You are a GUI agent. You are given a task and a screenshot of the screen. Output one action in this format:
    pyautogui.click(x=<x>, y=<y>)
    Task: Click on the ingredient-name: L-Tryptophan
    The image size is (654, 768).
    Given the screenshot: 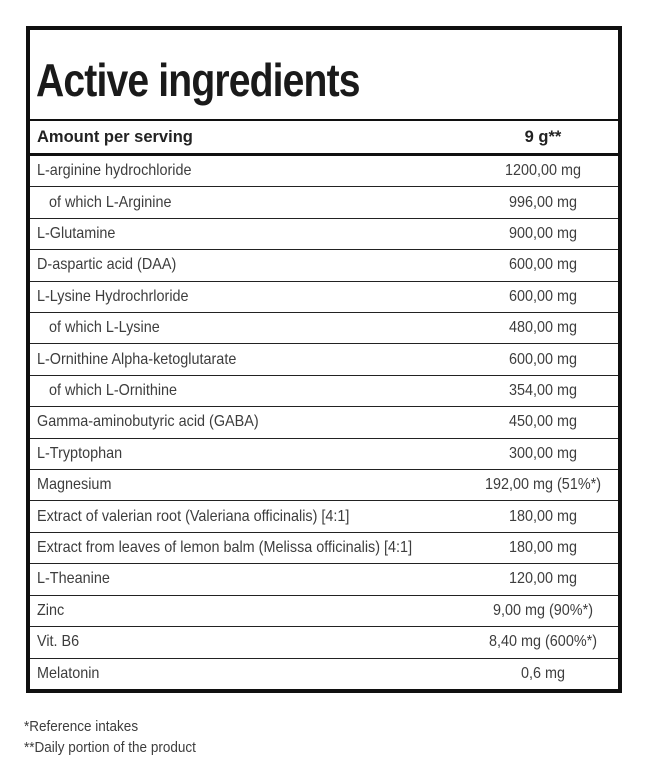 What is the action you would take?
    pyautogui.click(x=80, y=453)
    